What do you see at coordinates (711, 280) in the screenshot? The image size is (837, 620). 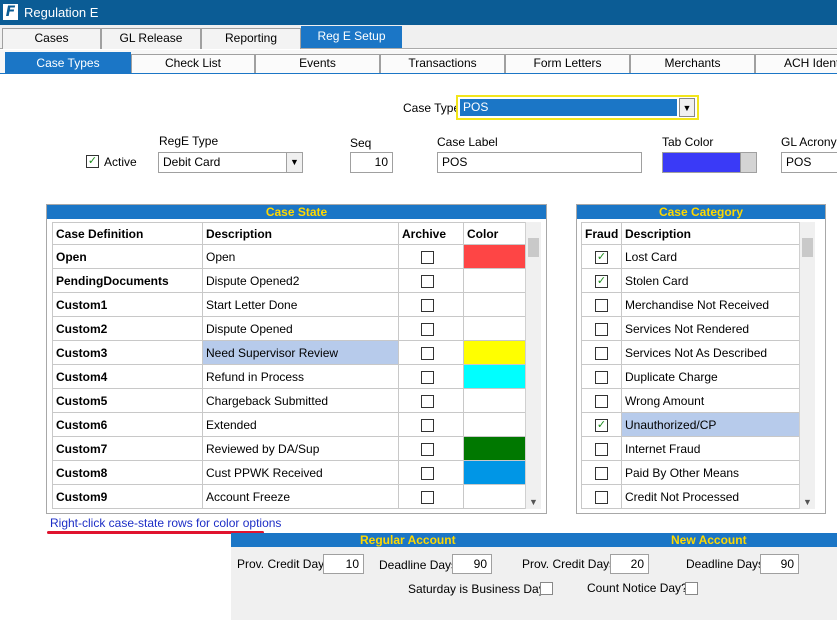 I see `category-description-cell: Stolen Card` at bounding box center [711, 280].